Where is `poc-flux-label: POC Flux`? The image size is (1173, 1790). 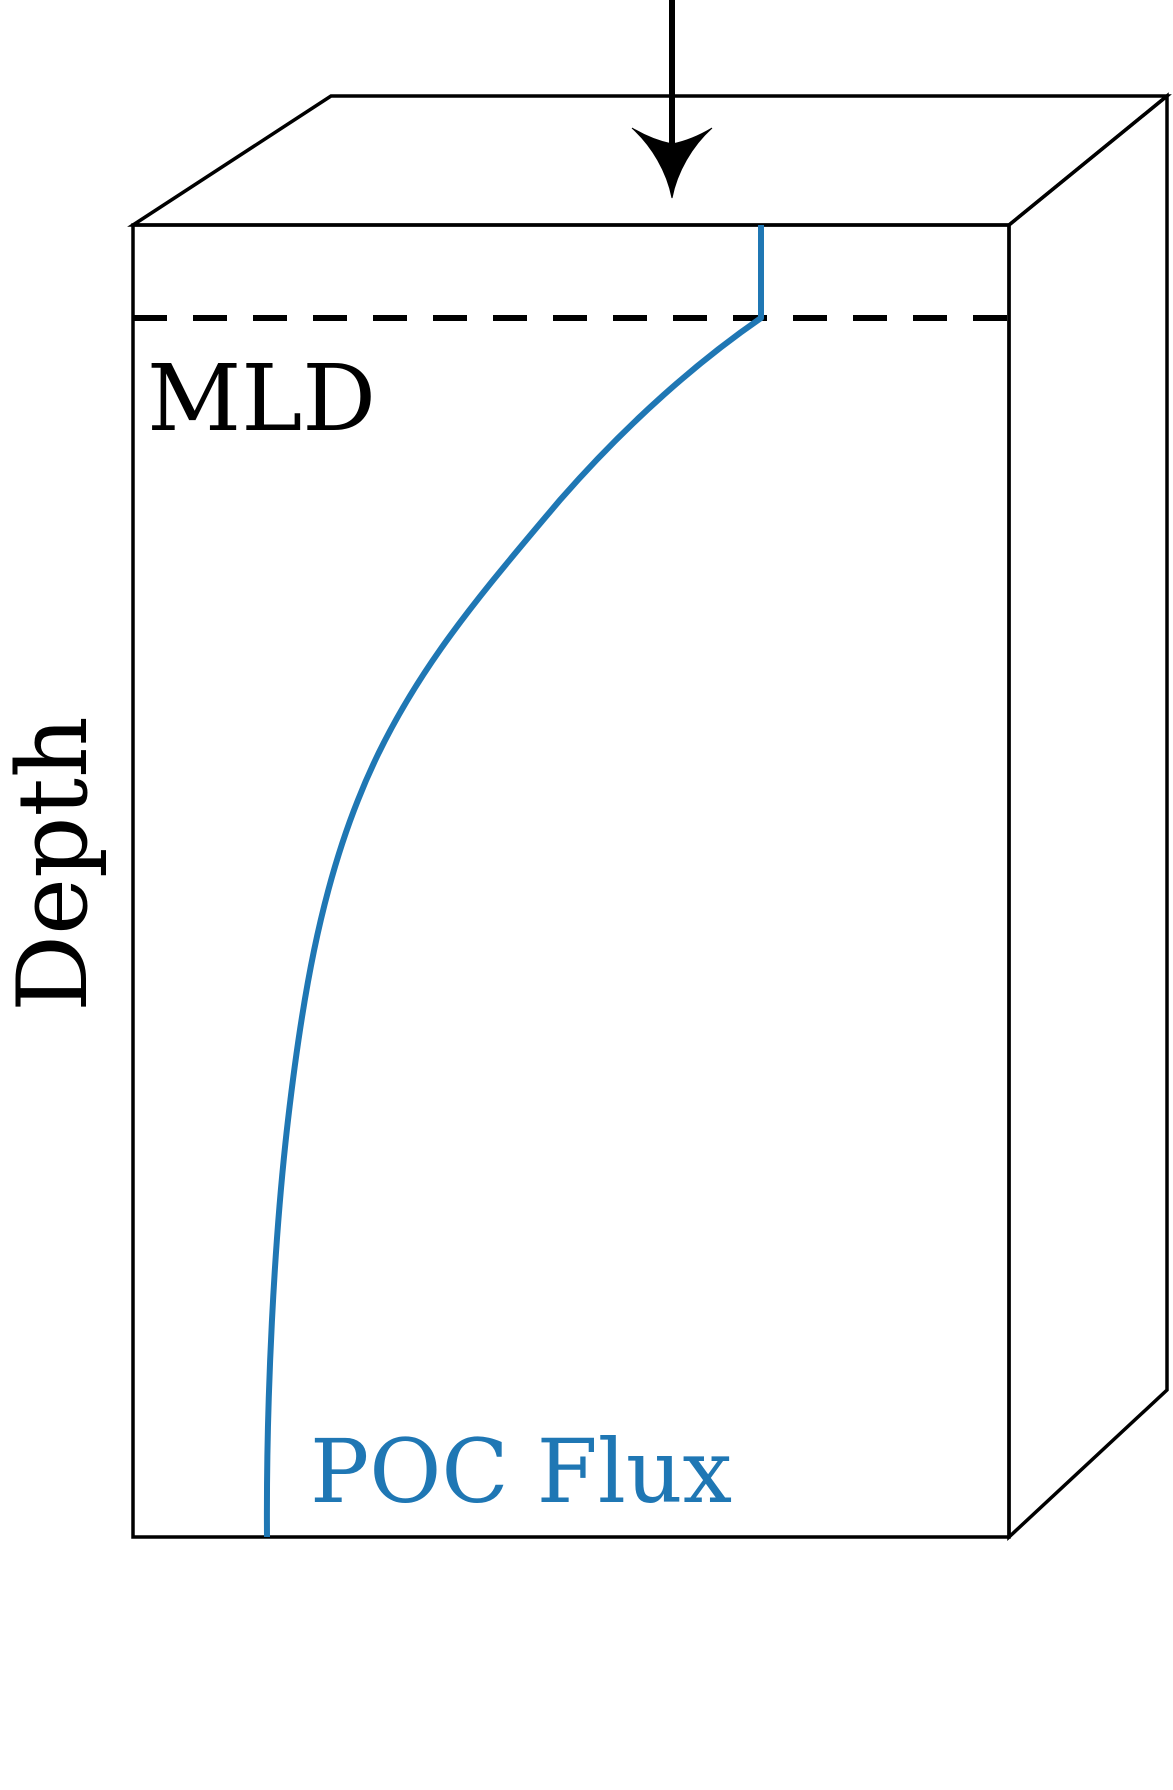 poc-flux-label: POC Flux is located at coordinates (521, 1471).